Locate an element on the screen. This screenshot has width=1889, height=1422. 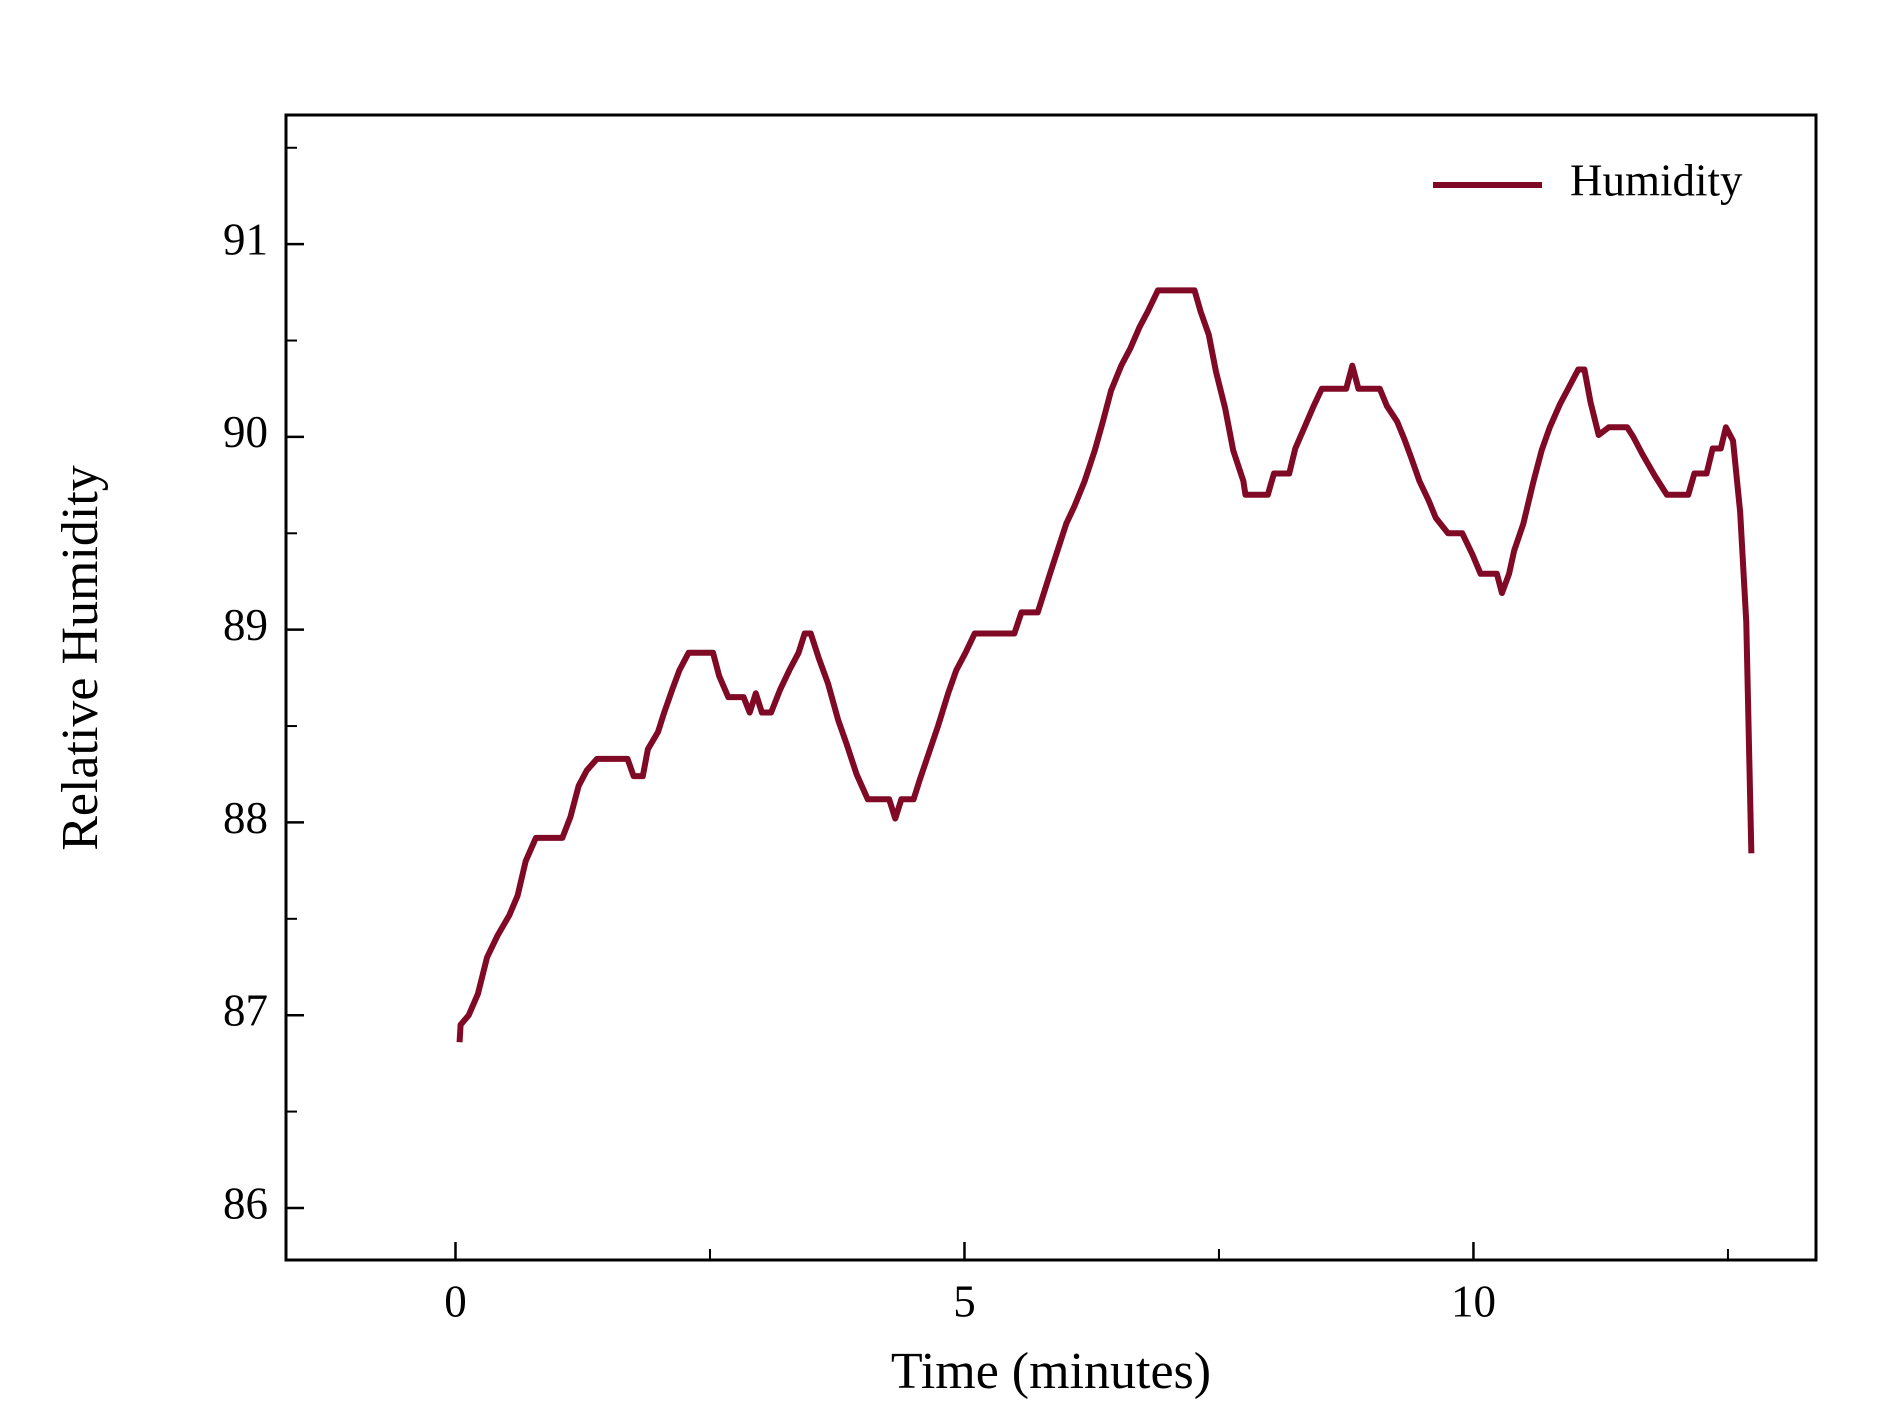
legend-label: Humidity is located at coordinates (1656, 180).